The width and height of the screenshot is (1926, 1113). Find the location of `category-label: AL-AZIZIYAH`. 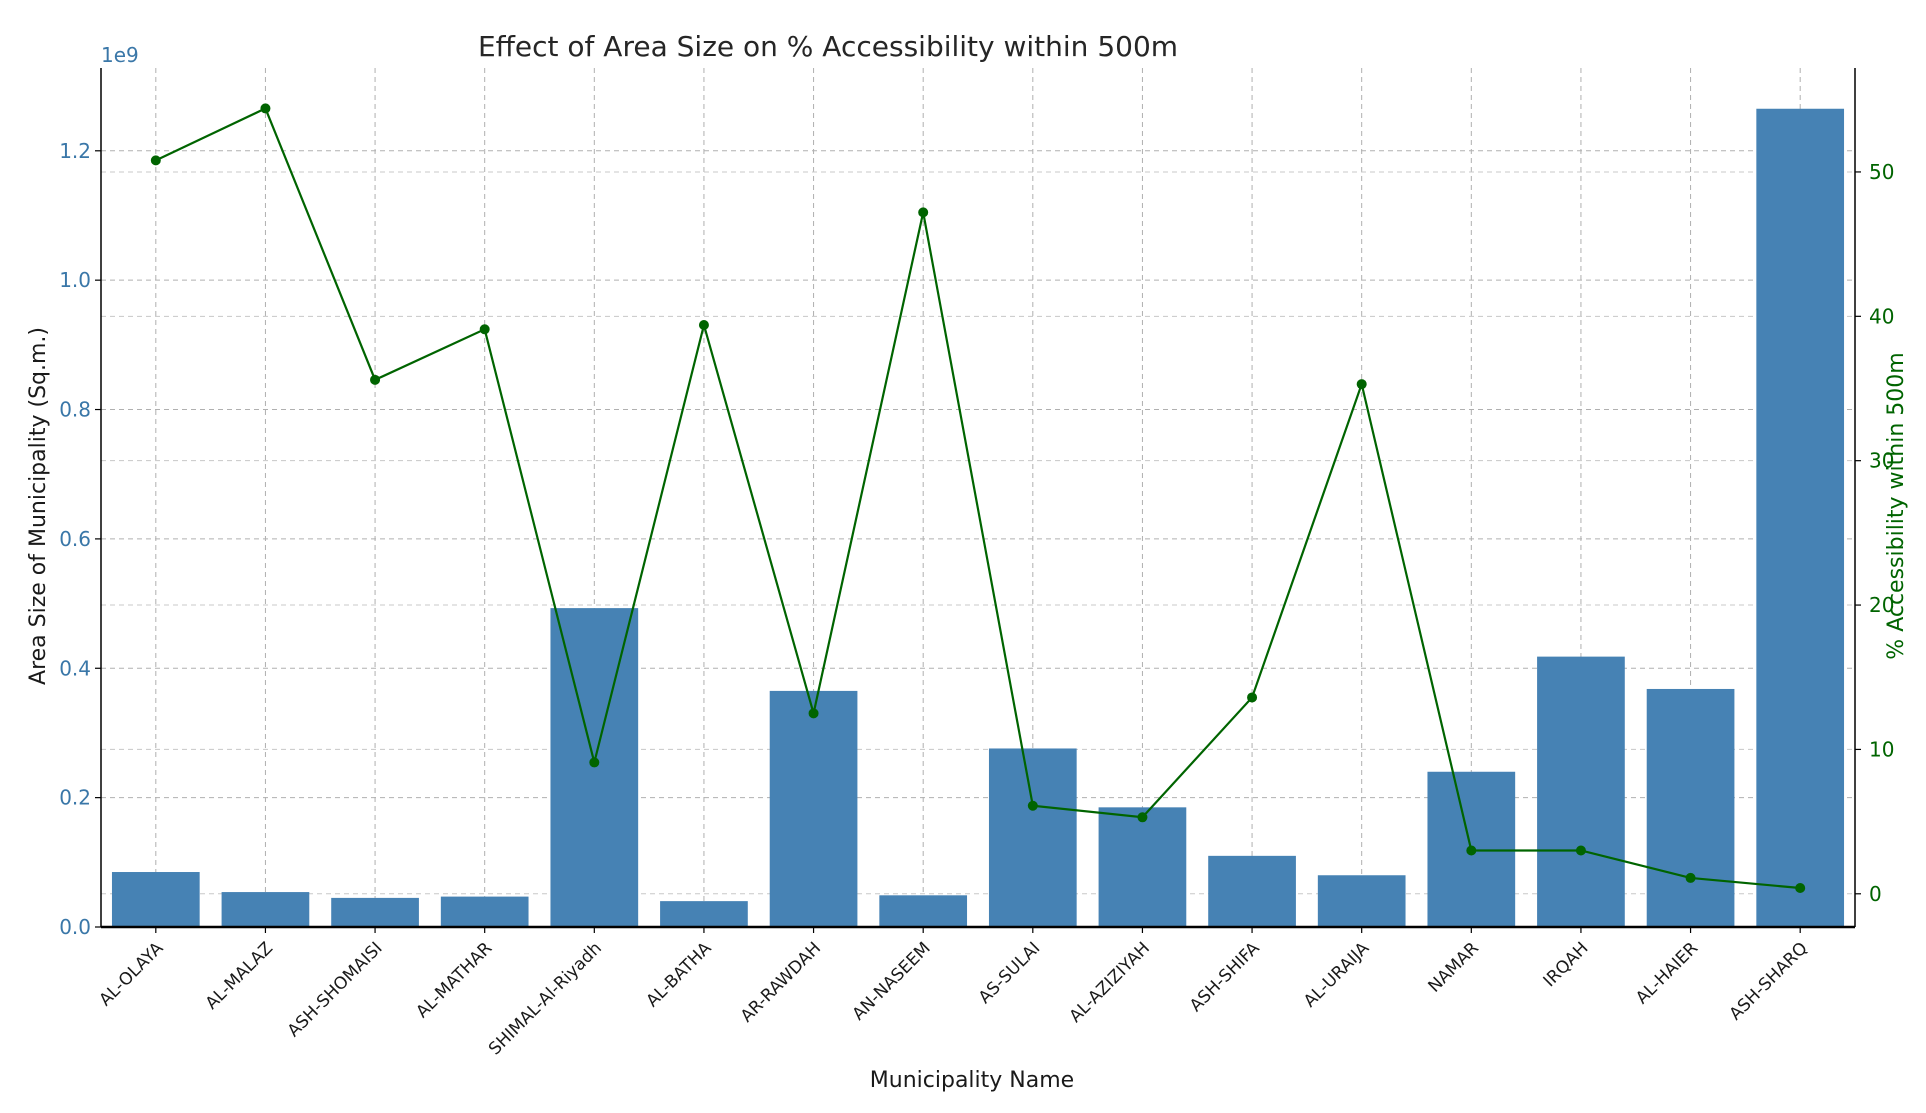

category-label: AL-AZIZIYAH is located at coordinates (1110, 982).